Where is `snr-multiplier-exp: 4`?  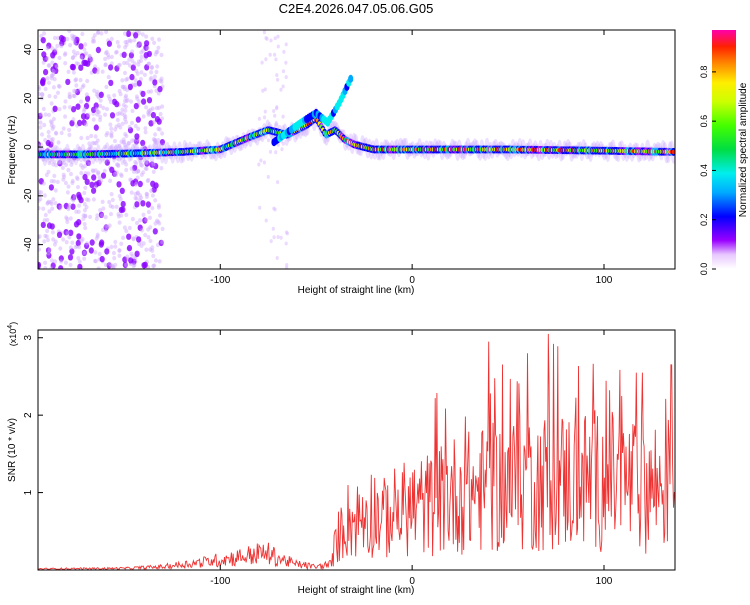 snr-multiplier-exp: 4 is located at coordinates (10, 327).